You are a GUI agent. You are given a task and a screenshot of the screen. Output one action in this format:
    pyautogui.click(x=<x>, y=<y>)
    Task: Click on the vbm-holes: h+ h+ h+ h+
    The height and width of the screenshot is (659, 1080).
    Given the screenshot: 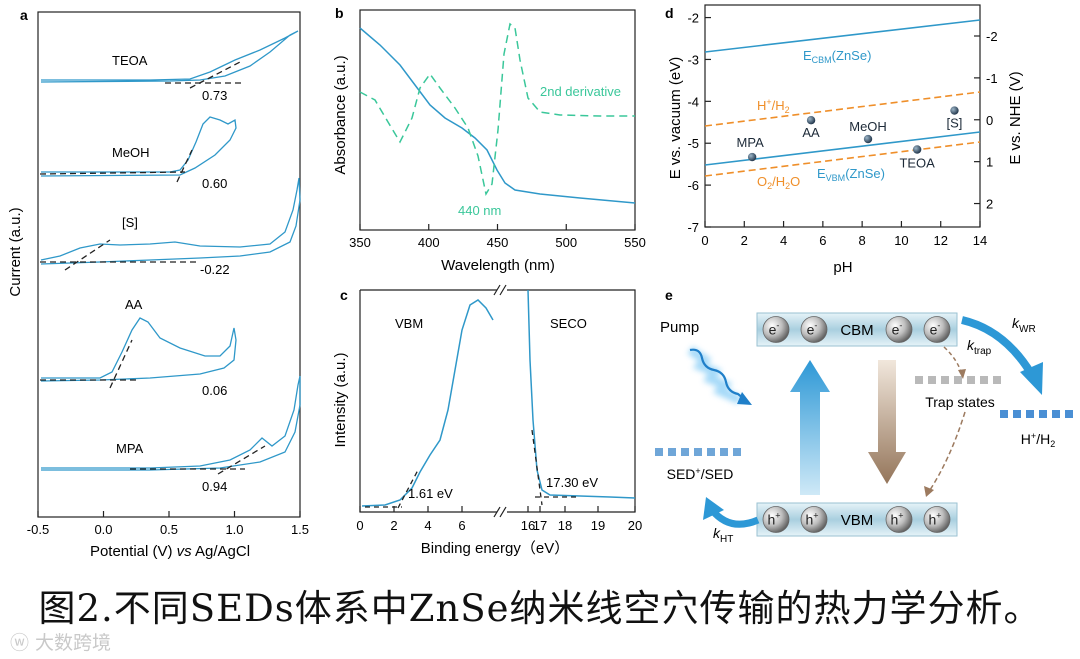 What is the action you would take?
    pyautogui.click(x=856, y=519)
    